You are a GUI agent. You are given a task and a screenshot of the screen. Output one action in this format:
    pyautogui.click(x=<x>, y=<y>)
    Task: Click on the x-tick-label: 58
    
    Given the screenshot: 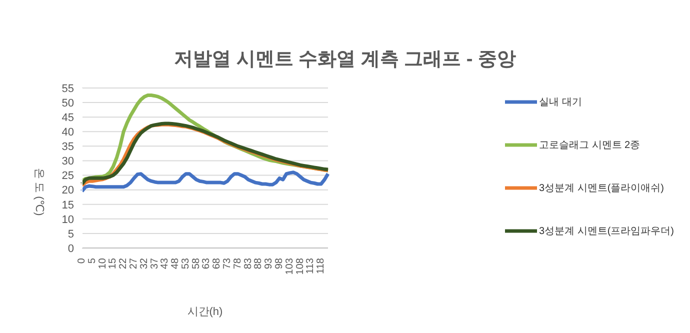 What is the action you would take?
    pyautogui.click(x=196, y=264)
    